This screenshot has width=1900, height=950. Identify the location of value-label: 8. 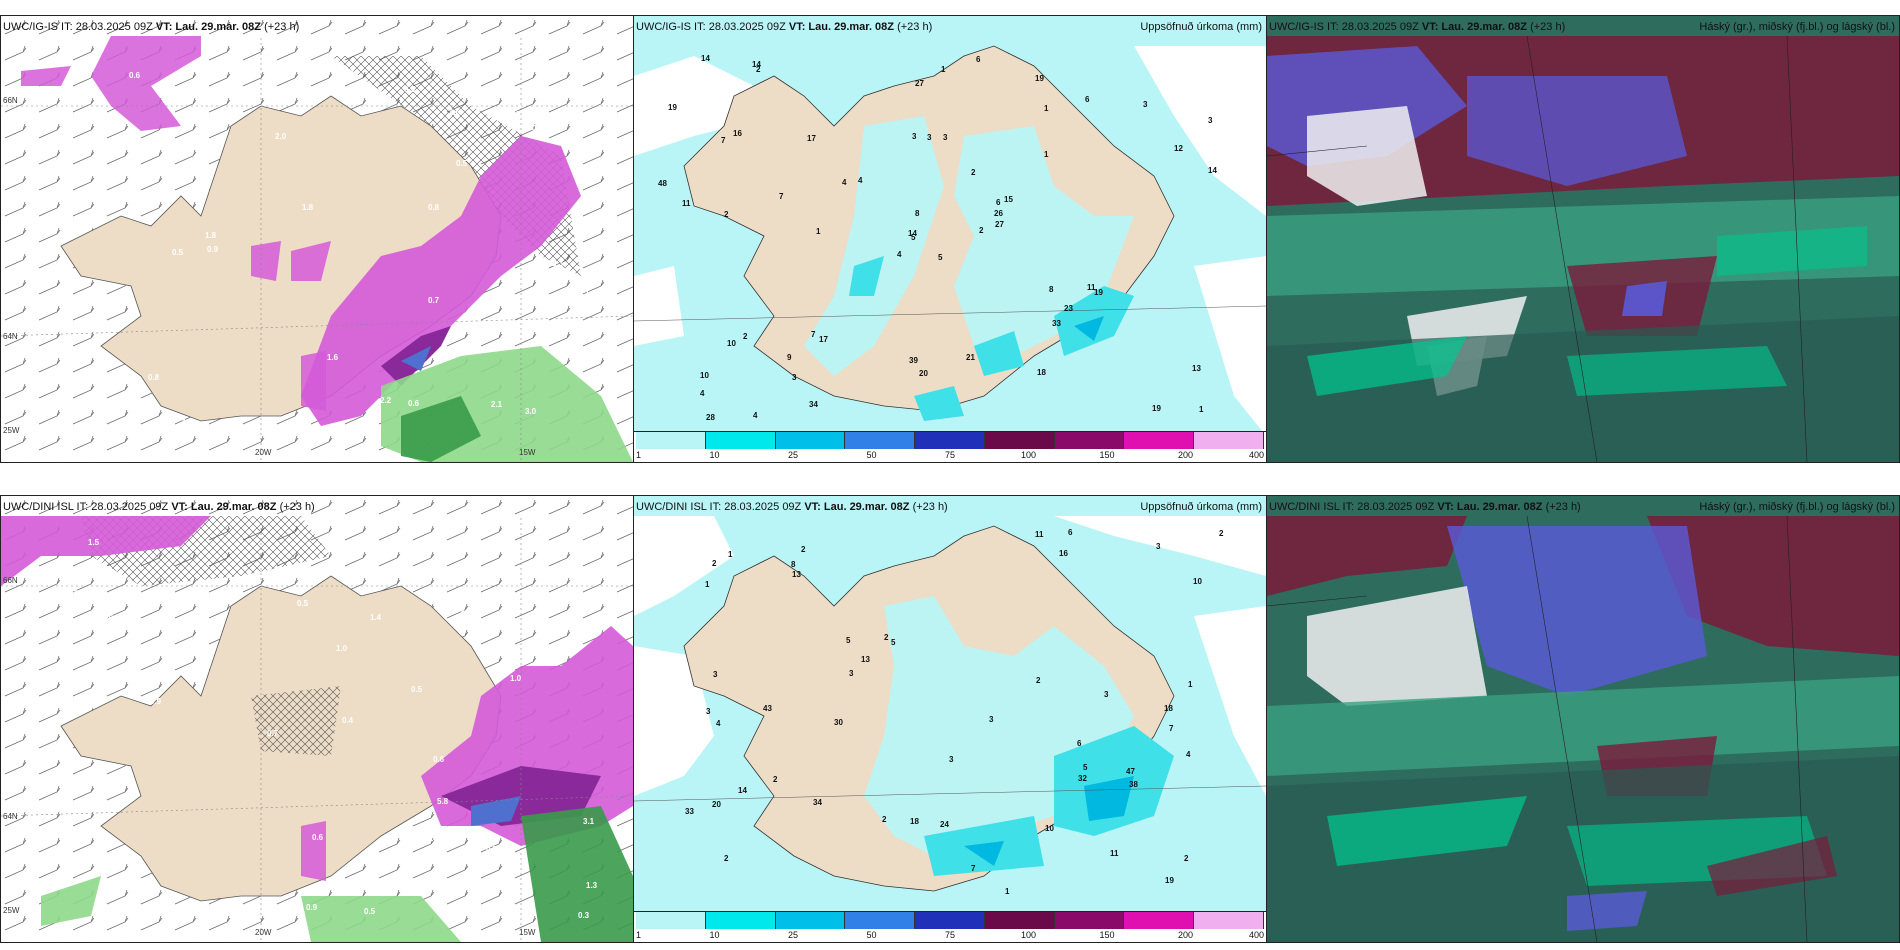
(917, 213).